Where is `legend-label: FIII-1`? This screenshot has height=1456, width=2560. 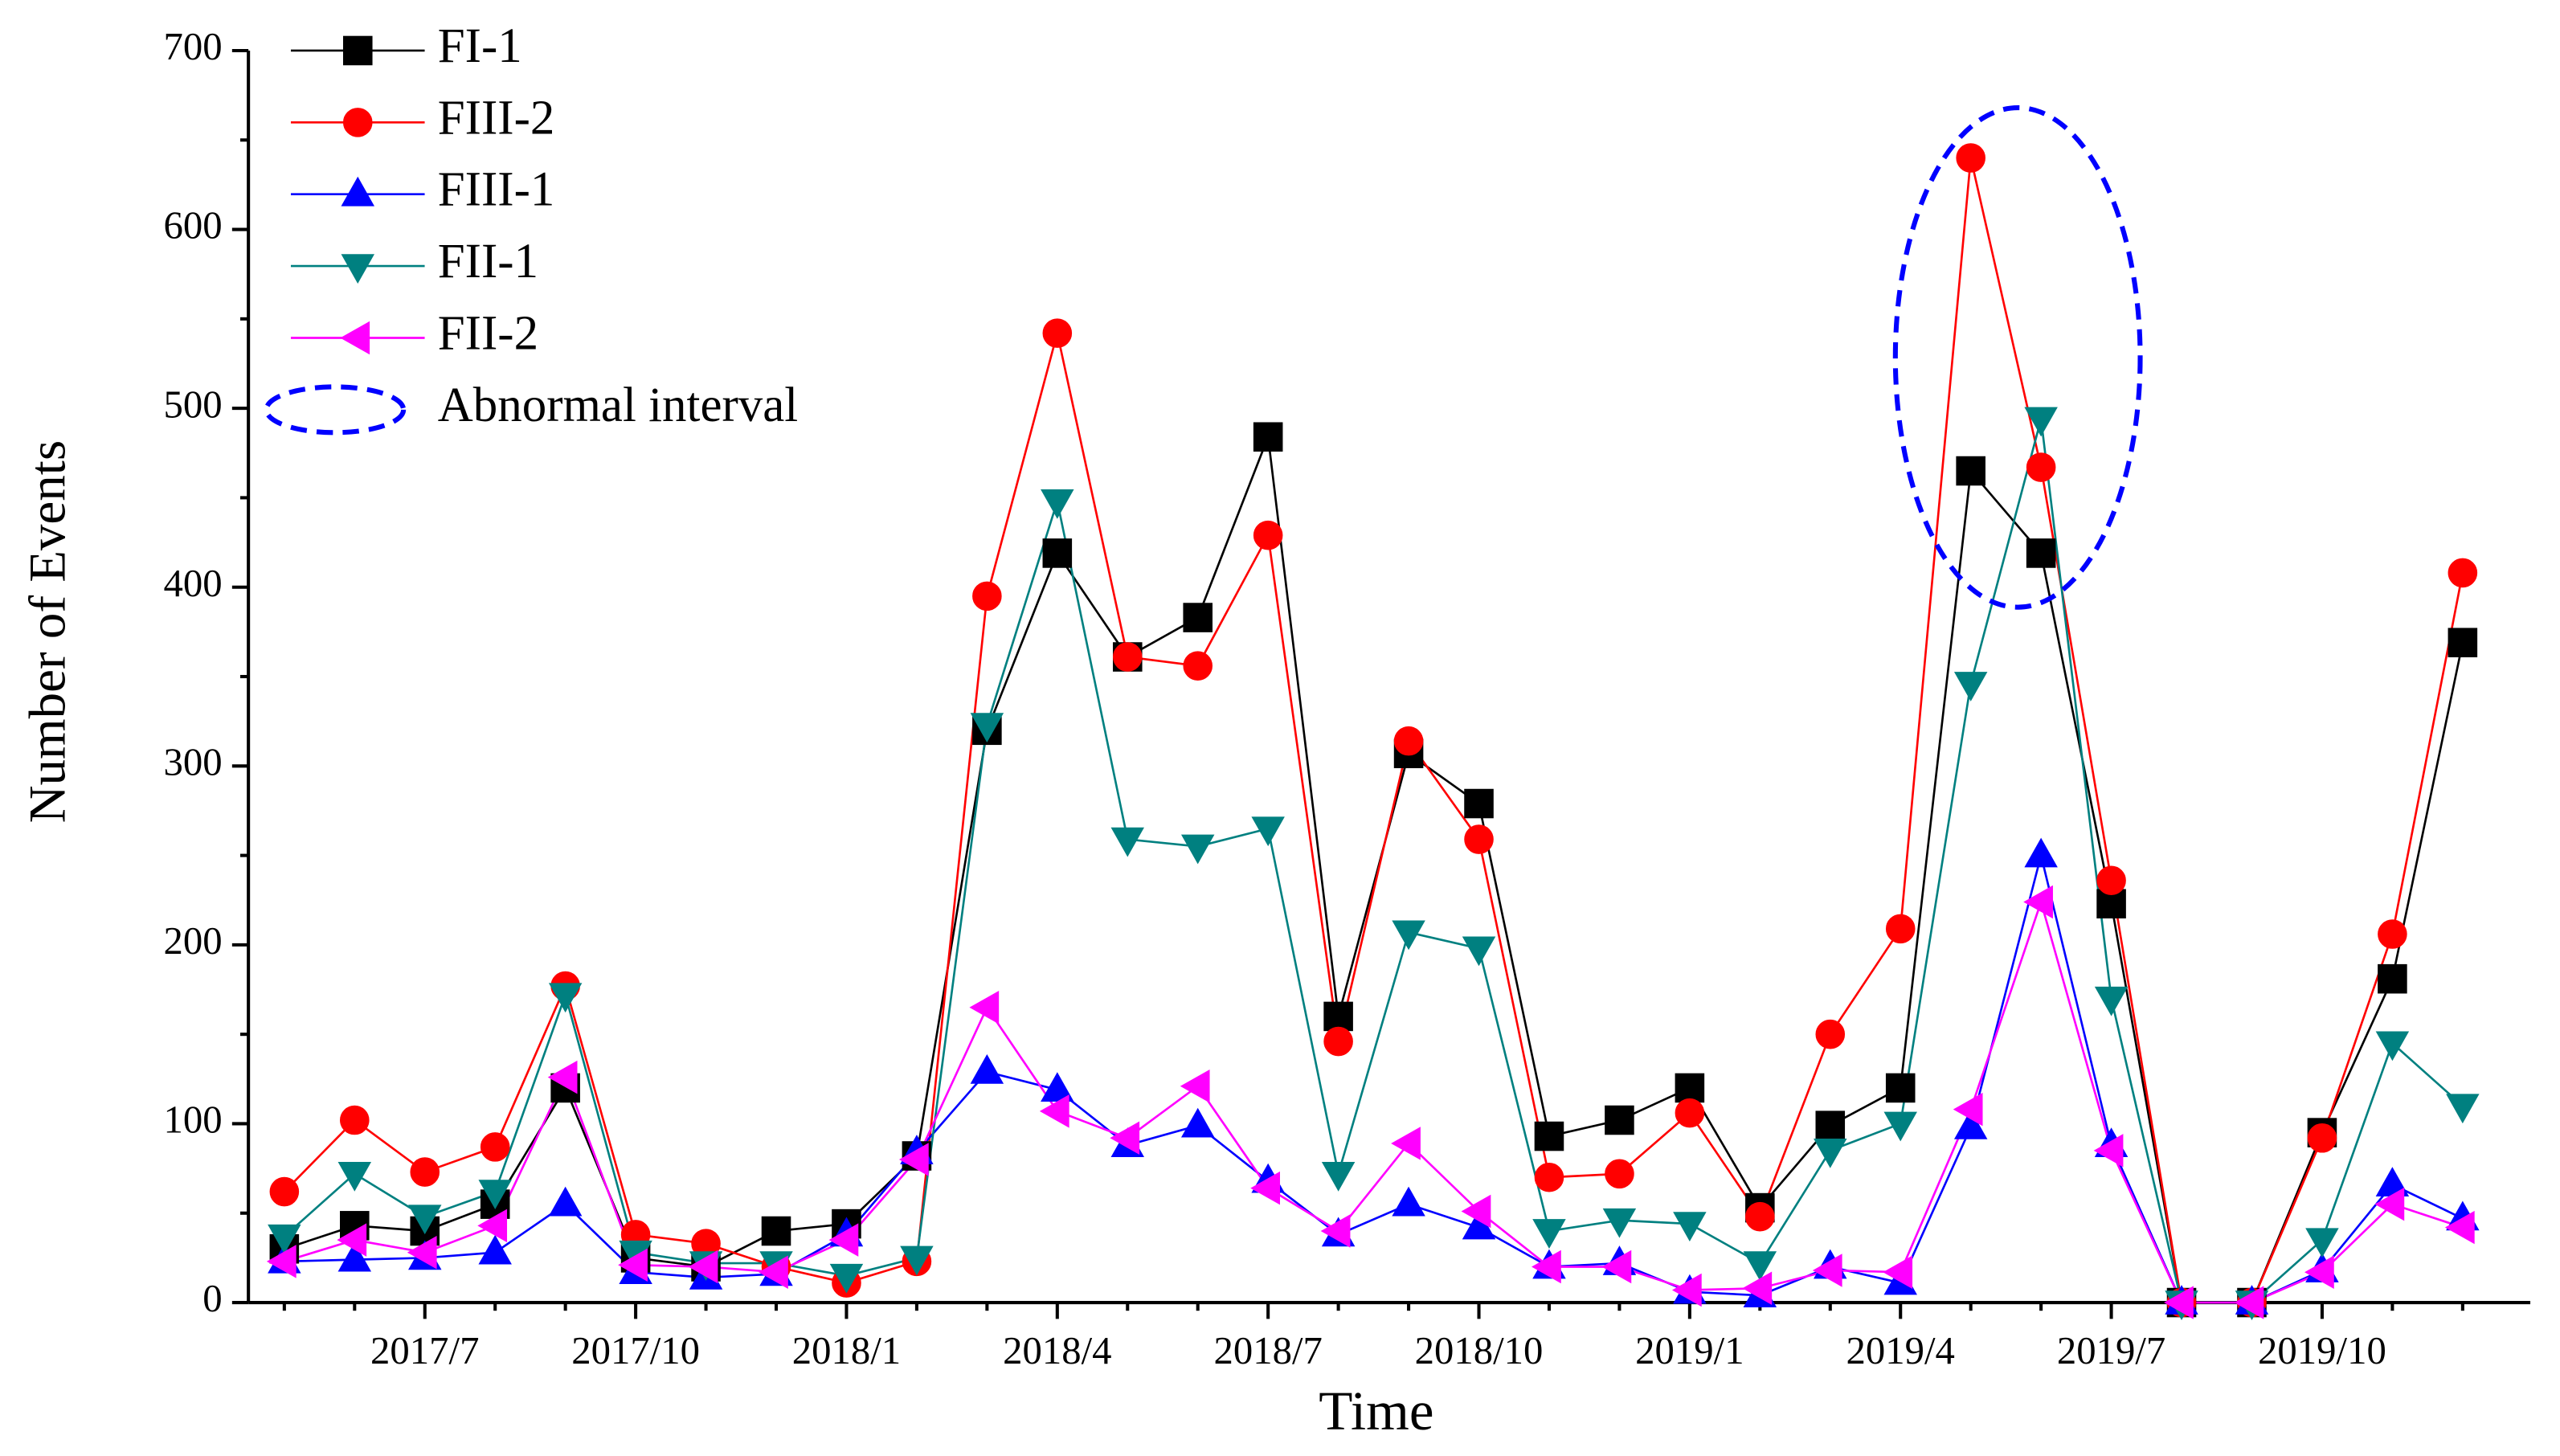 legend-label: FIII-1 is located at coordinates (497, 190).